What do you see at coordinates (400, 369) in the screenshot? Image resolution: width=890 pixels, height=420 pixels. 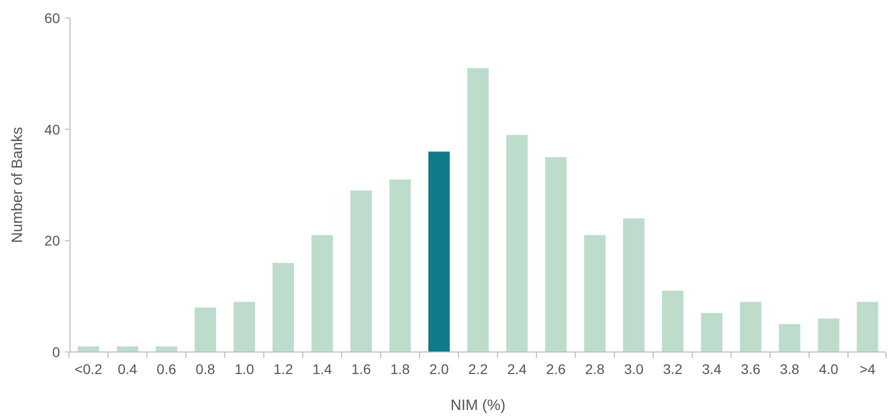 I see `x-tick-label: 1.8` at bounding box center [400, 369].